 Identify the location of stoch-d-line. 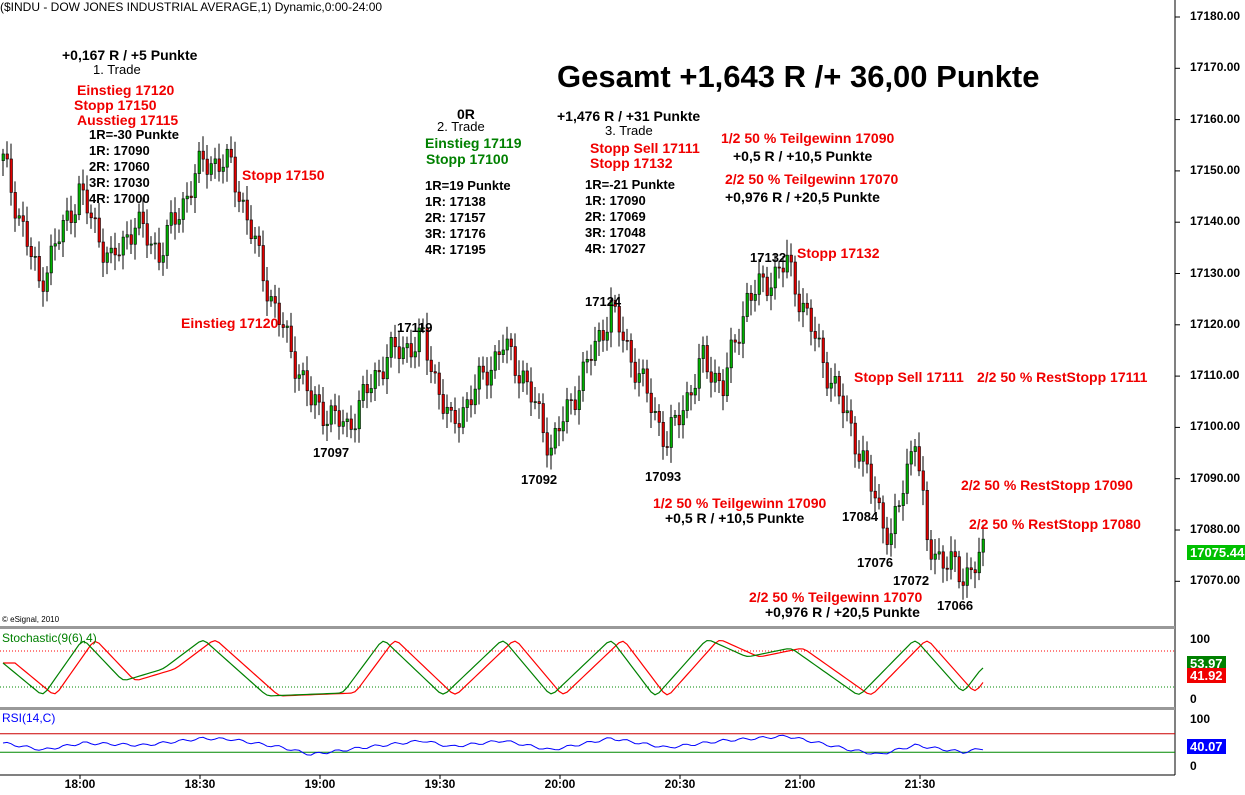
(493, 668).